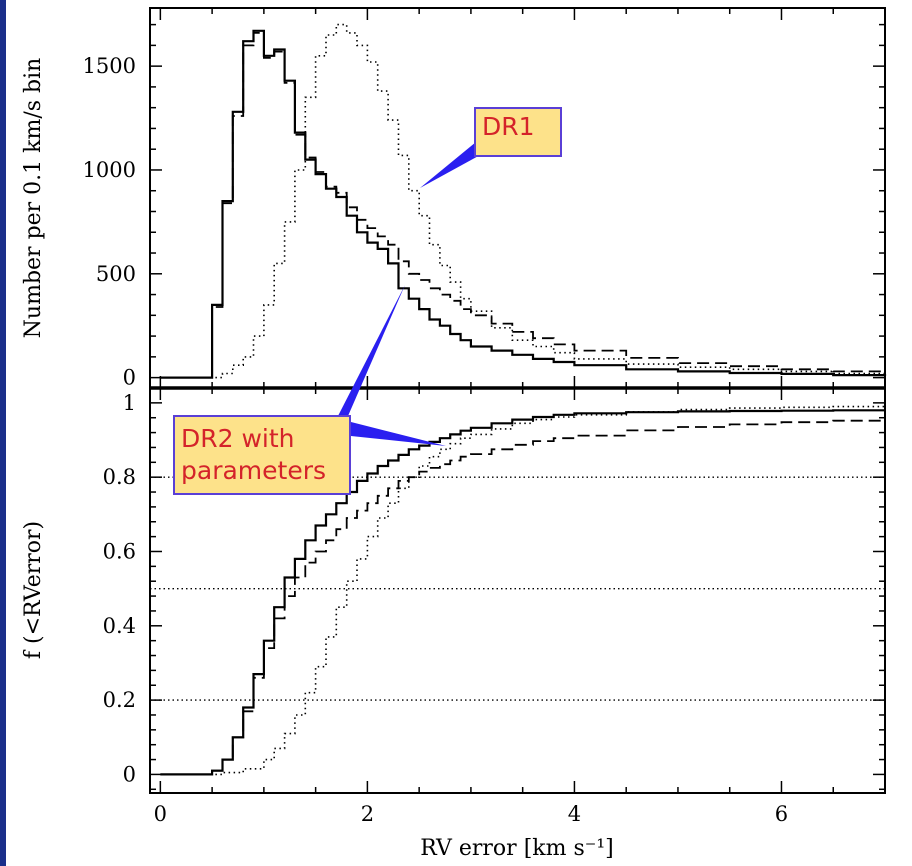  I want to click on x-axis-label: RV error [km s⁻¹], so click(517, 848).